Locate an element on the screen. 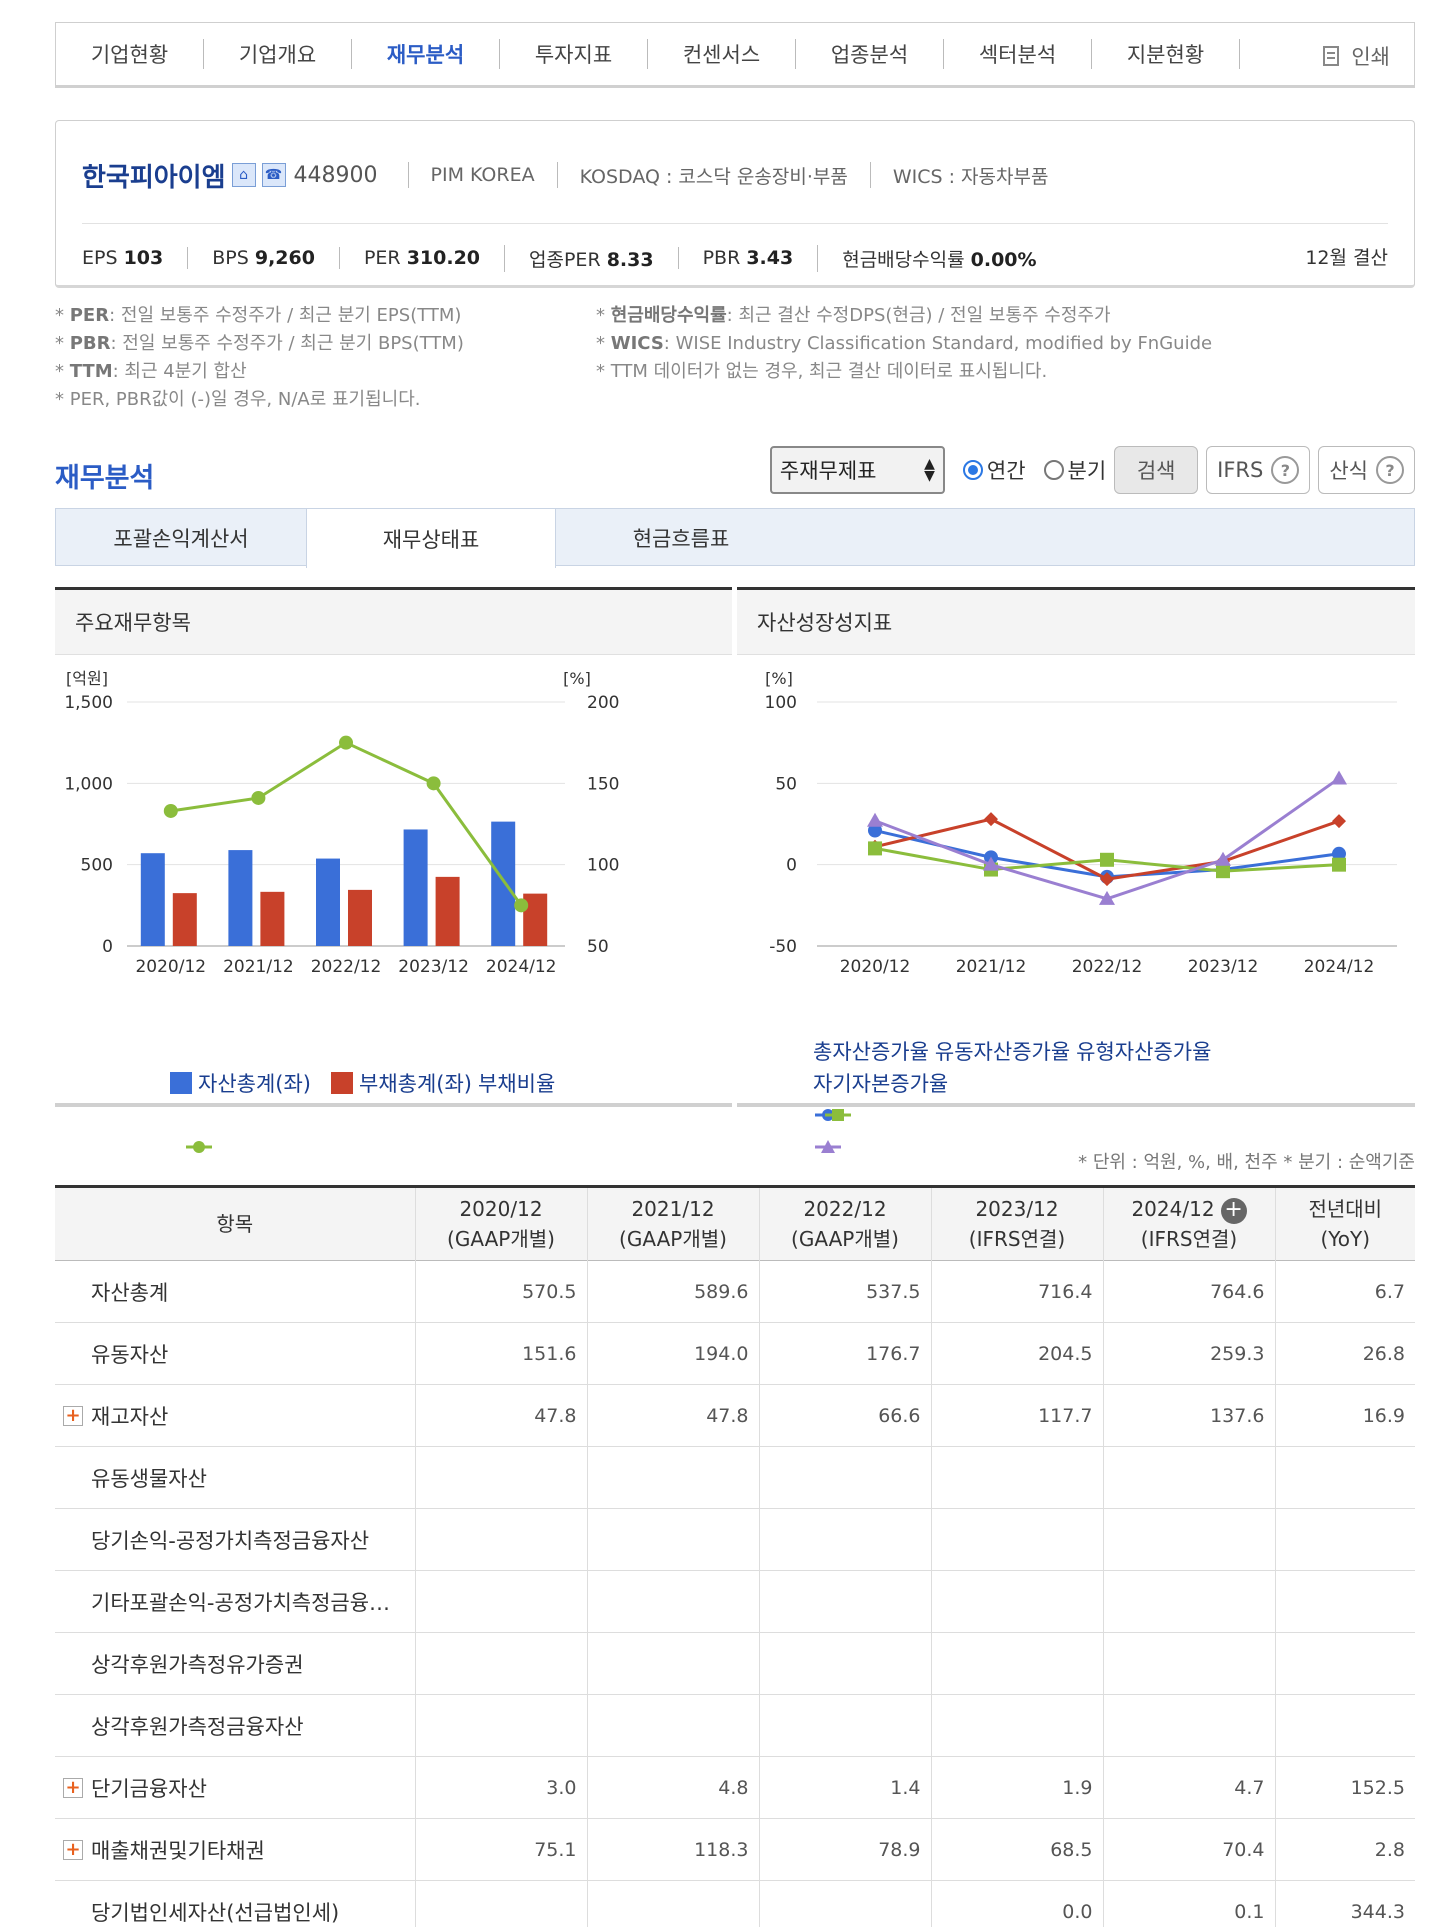 This screenshot has width=1435, height=1927. row-label-text: 재고자산 is located at coordinates (130, 1416).